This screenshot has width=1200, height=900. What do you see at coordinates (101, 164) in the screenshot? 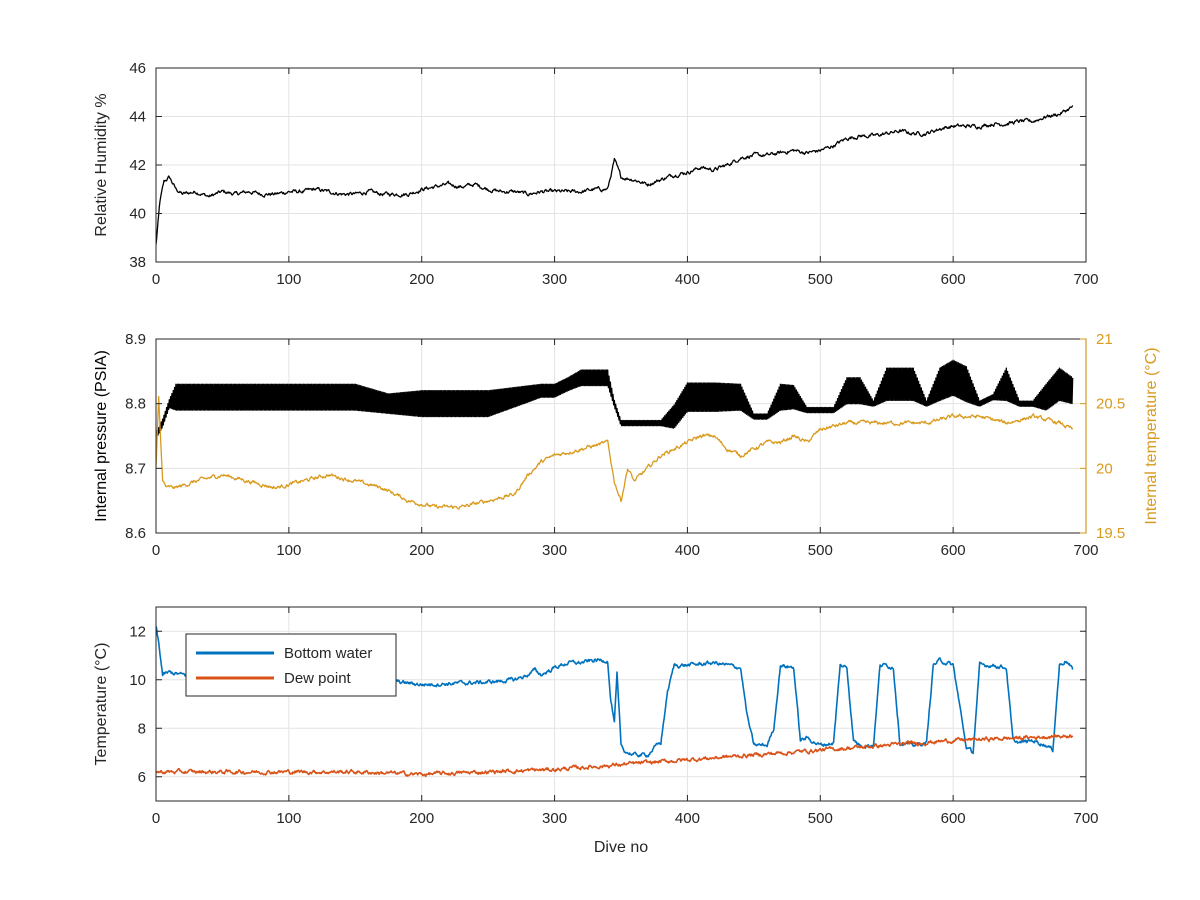
I see `y-axis-label: Relative Humidity %` at bounding box center [101, 164].